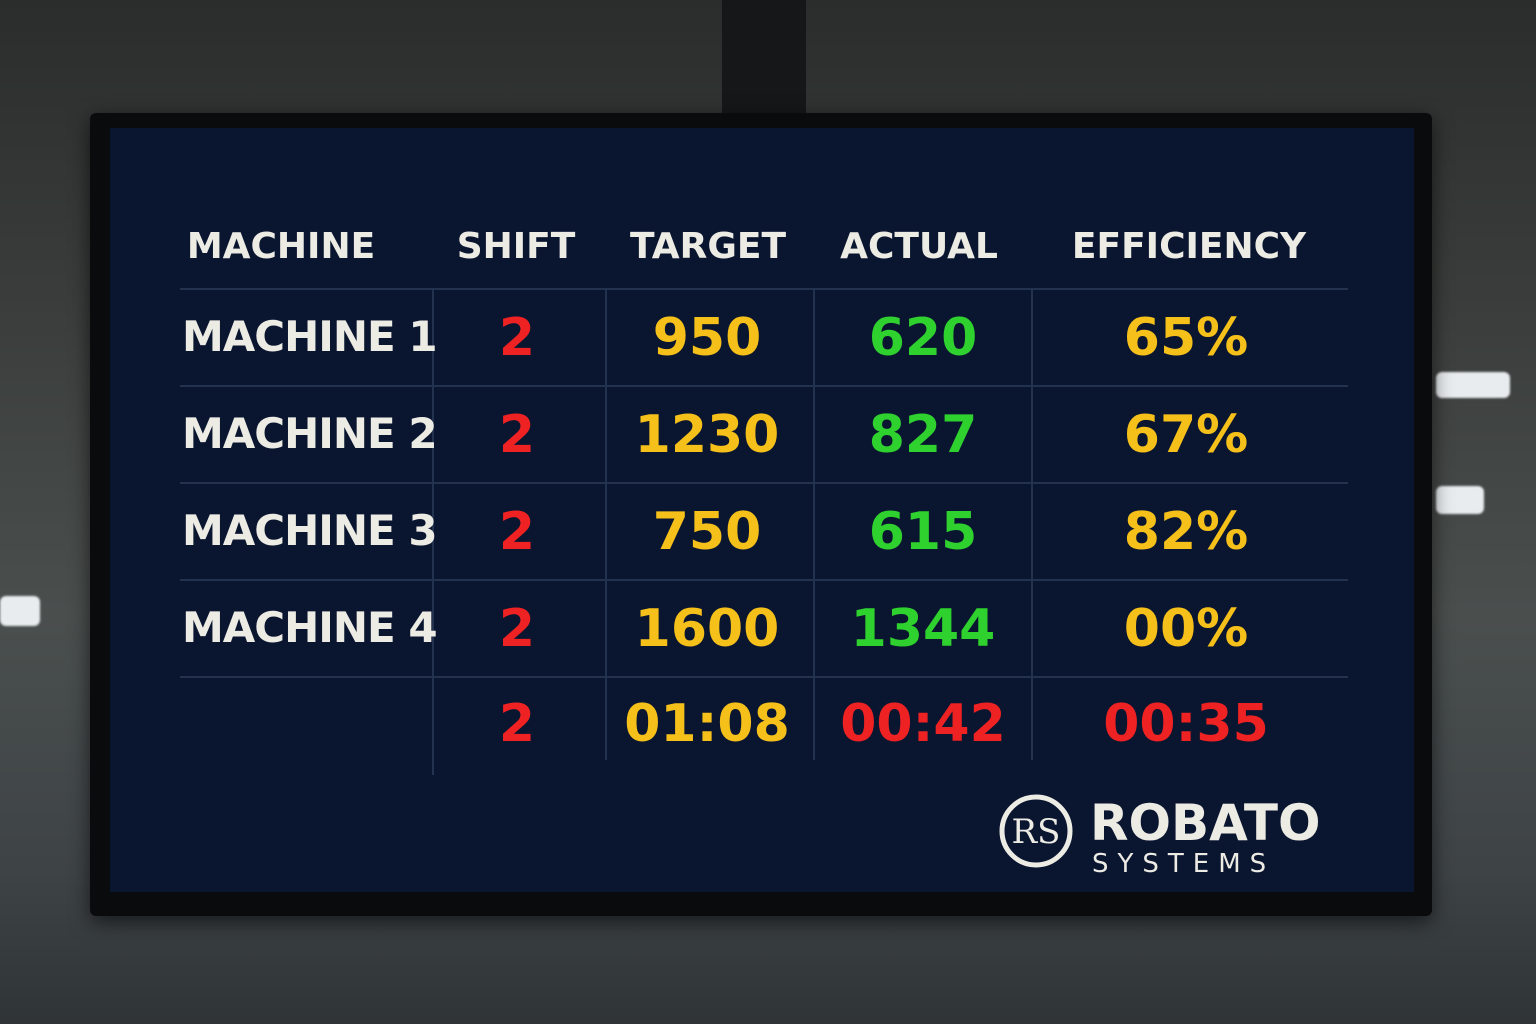 The width and height of the screenshot is (1536, 1024). I want to click on svg-text: RS, so click(1036, 832).